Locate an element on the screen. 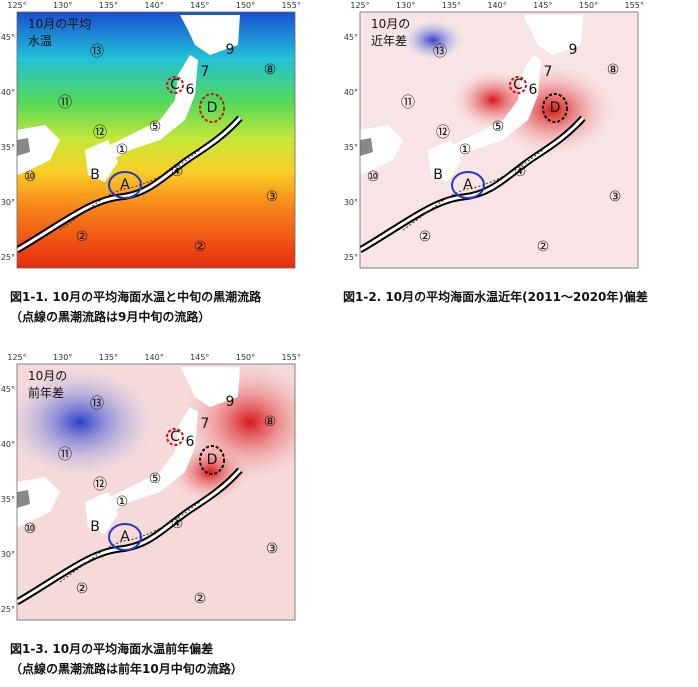 The height and width of the screenshot is (687, 698). figure-caption: 図1-3. 10月の平均海面水温前年偏差 is located at coordinates (111, 648).